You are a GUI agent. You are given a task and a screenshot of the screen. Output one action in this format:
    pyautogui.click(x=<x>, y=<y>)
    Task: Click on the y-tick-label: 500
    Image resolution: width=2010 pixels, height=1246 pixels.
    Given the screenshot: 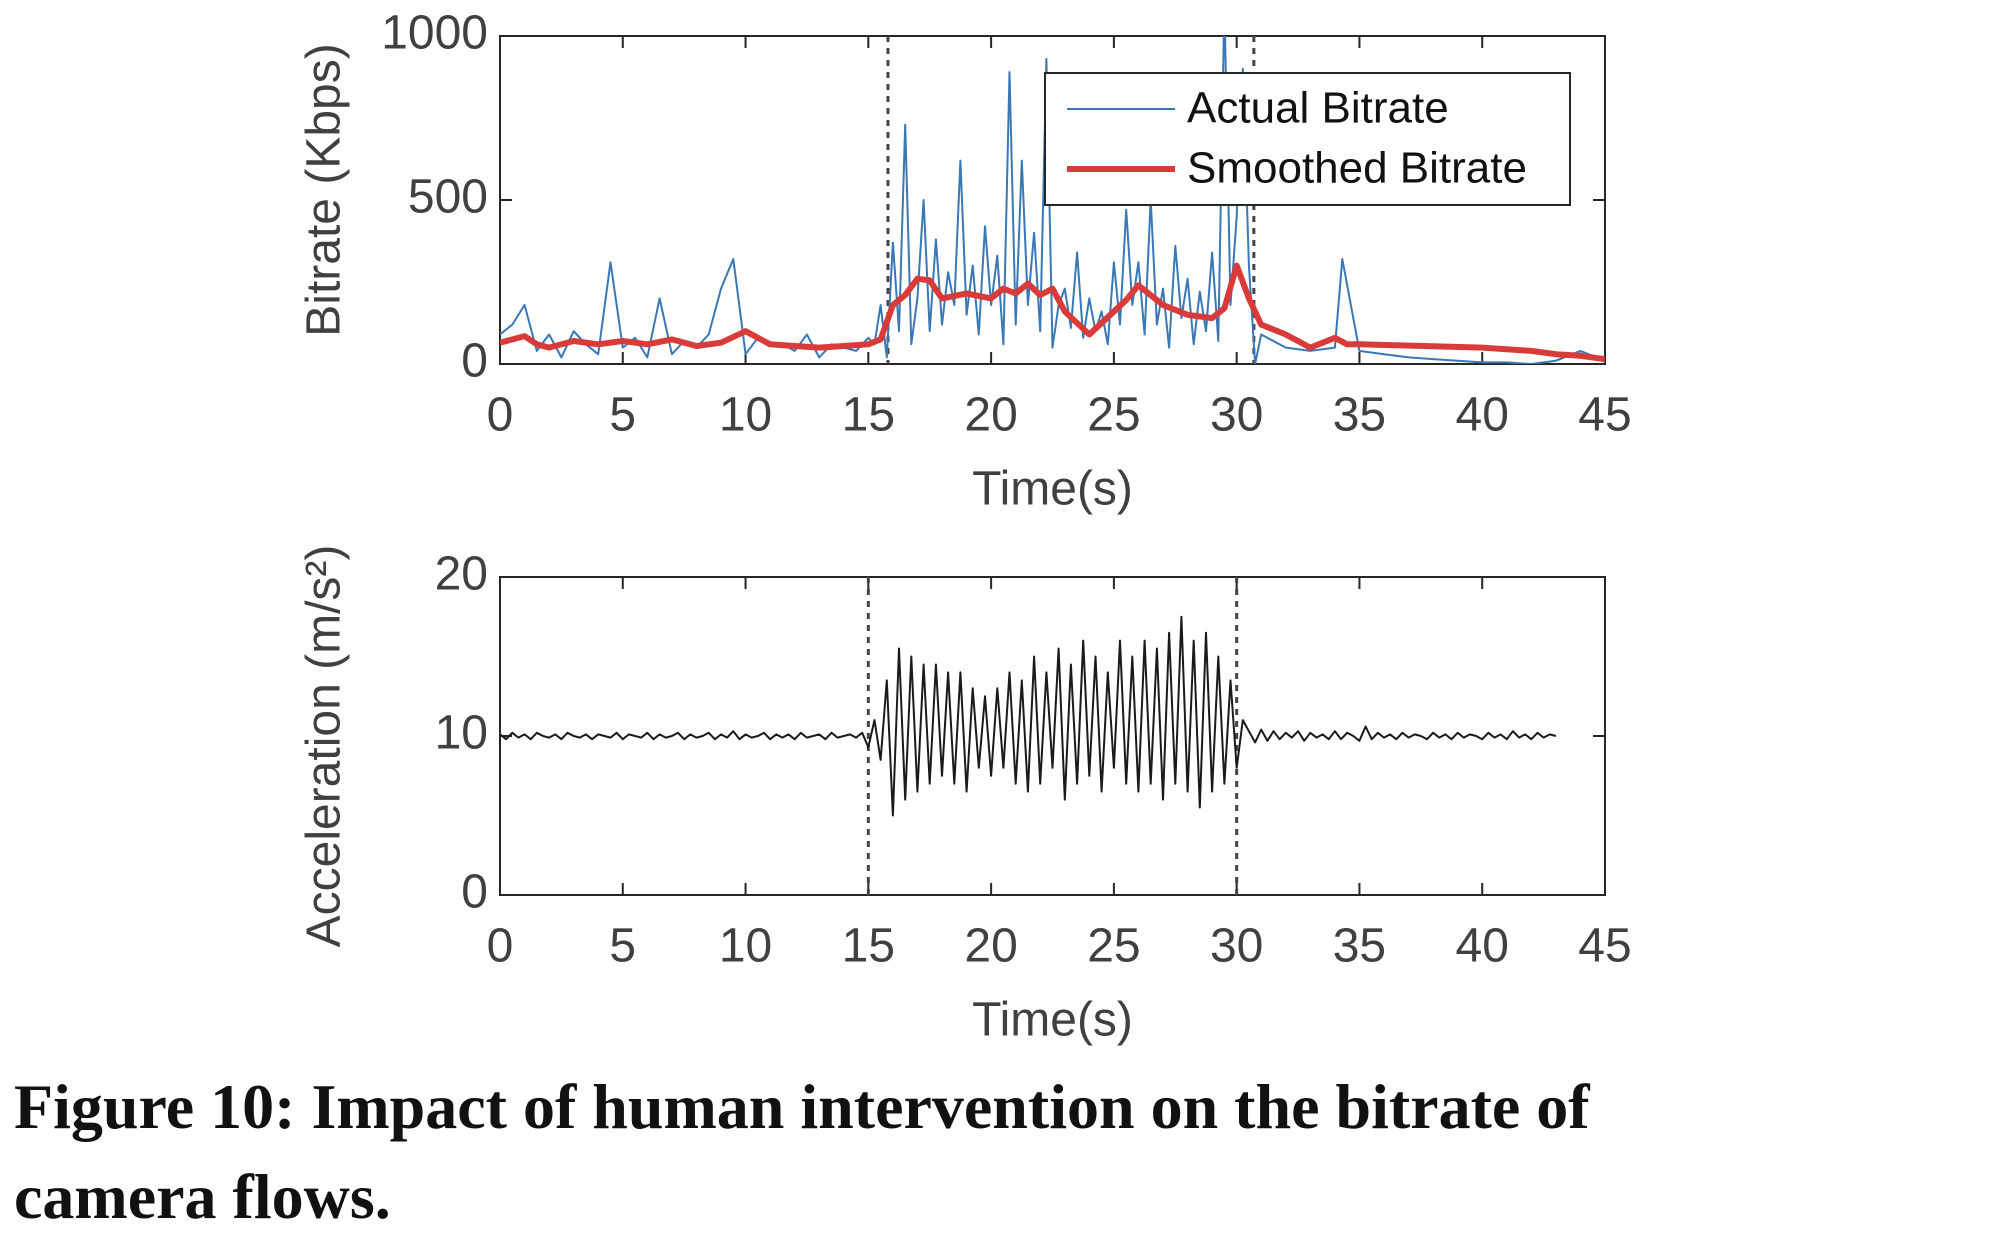 What is the action you would take?
    pyautogui.click(x=448, y=197)
    